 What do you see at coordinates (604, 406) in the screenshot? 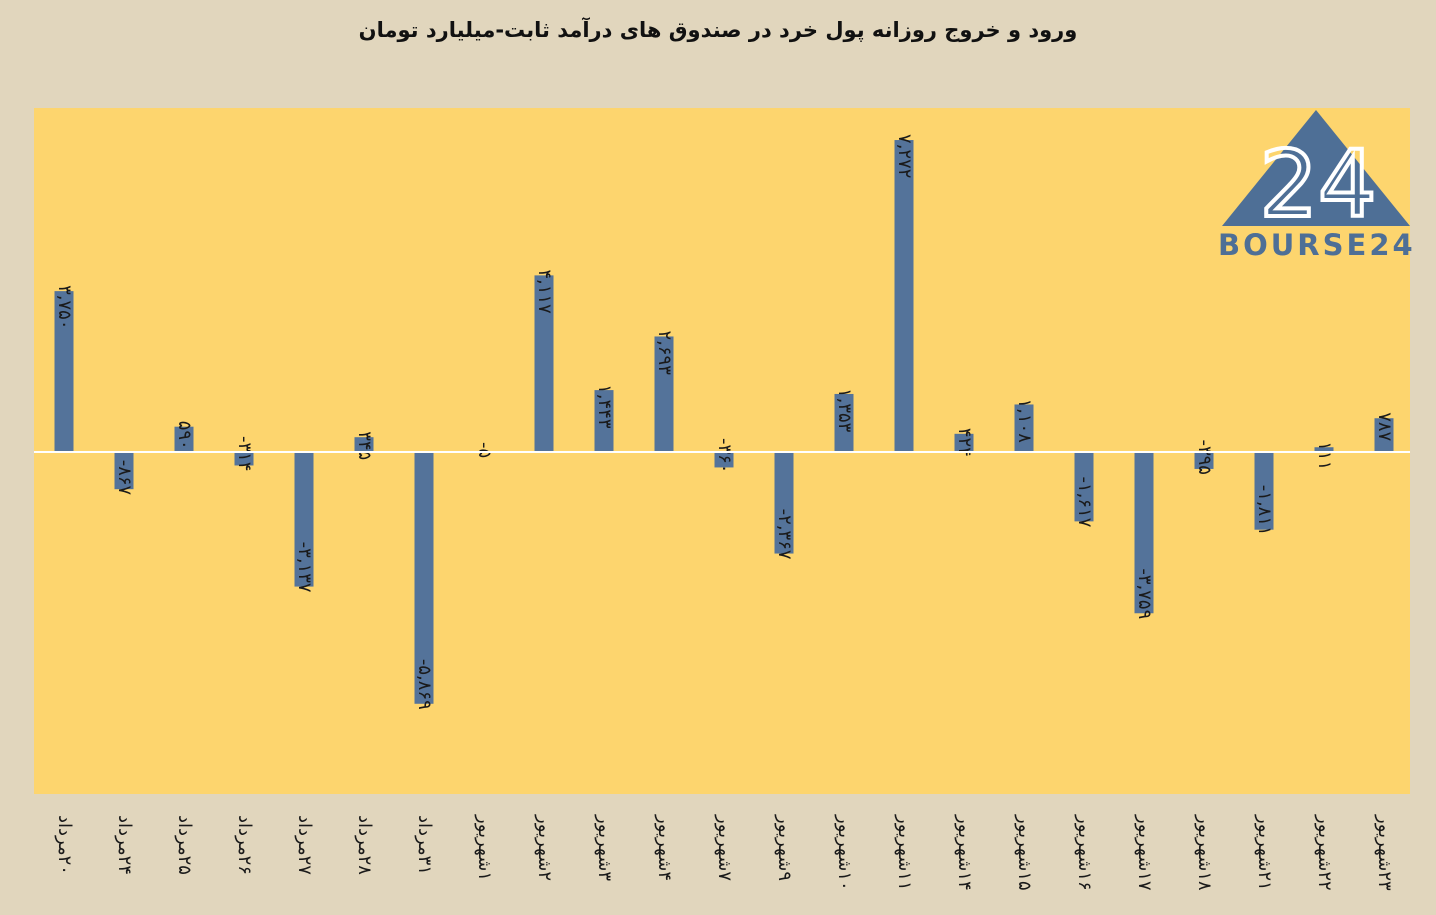
I see `data-label: ۱,۴۴۳` at bounding box center [604, 406].